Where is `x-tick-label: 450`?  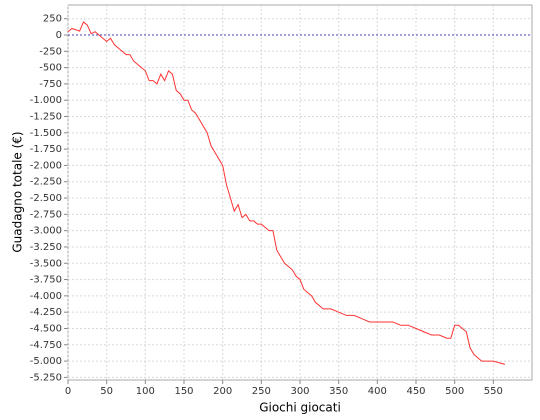 x-tick-label: 450 is located at coordinates (415, 391).